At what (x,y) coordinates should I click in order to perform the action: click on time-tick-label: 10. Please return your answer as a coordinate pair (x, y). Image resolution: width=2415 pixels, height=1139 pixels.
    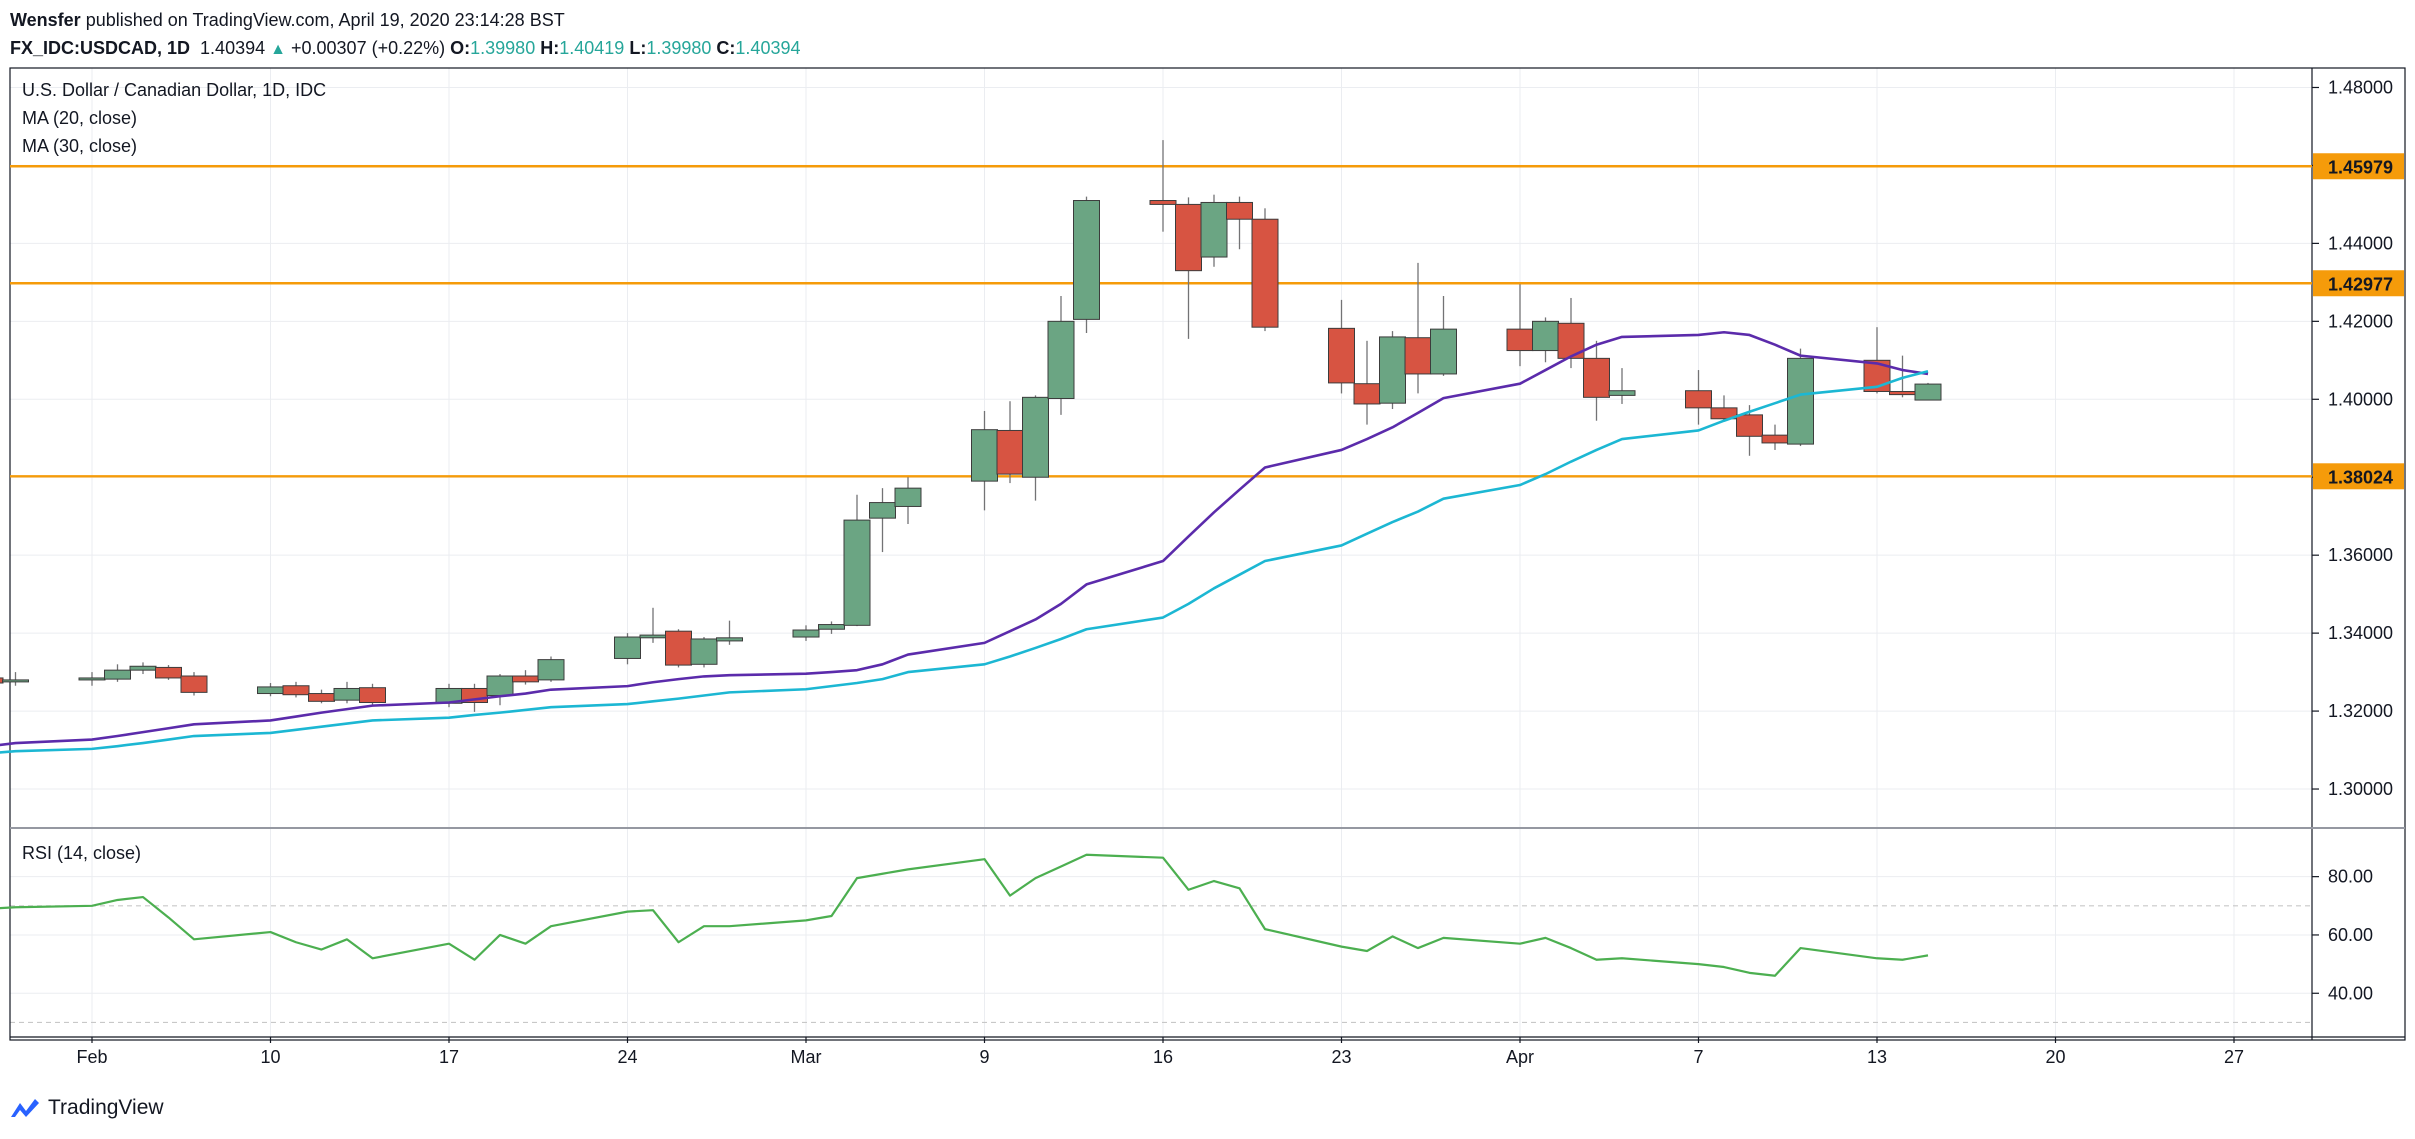
    Looking at the image, I should click on (270, 1057).